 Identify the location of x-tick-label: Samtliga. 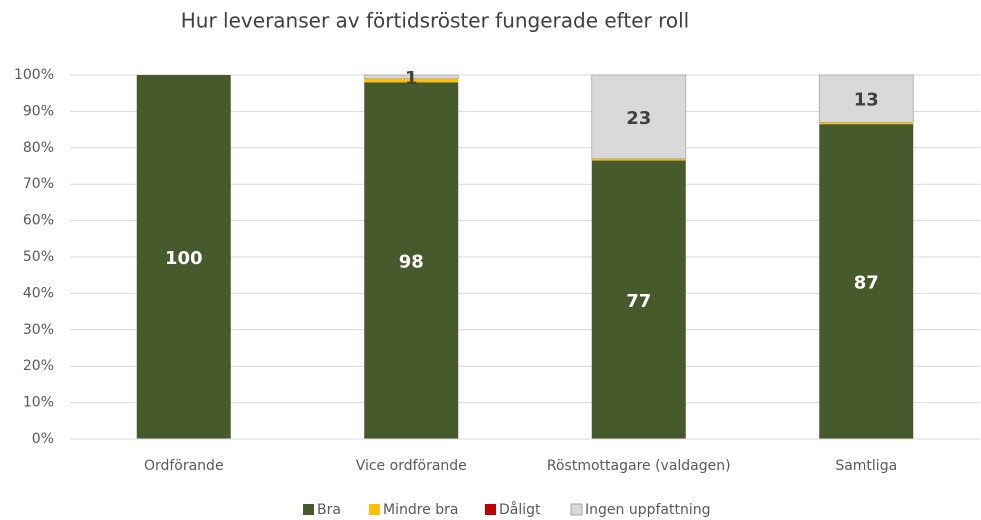
(866, 466).